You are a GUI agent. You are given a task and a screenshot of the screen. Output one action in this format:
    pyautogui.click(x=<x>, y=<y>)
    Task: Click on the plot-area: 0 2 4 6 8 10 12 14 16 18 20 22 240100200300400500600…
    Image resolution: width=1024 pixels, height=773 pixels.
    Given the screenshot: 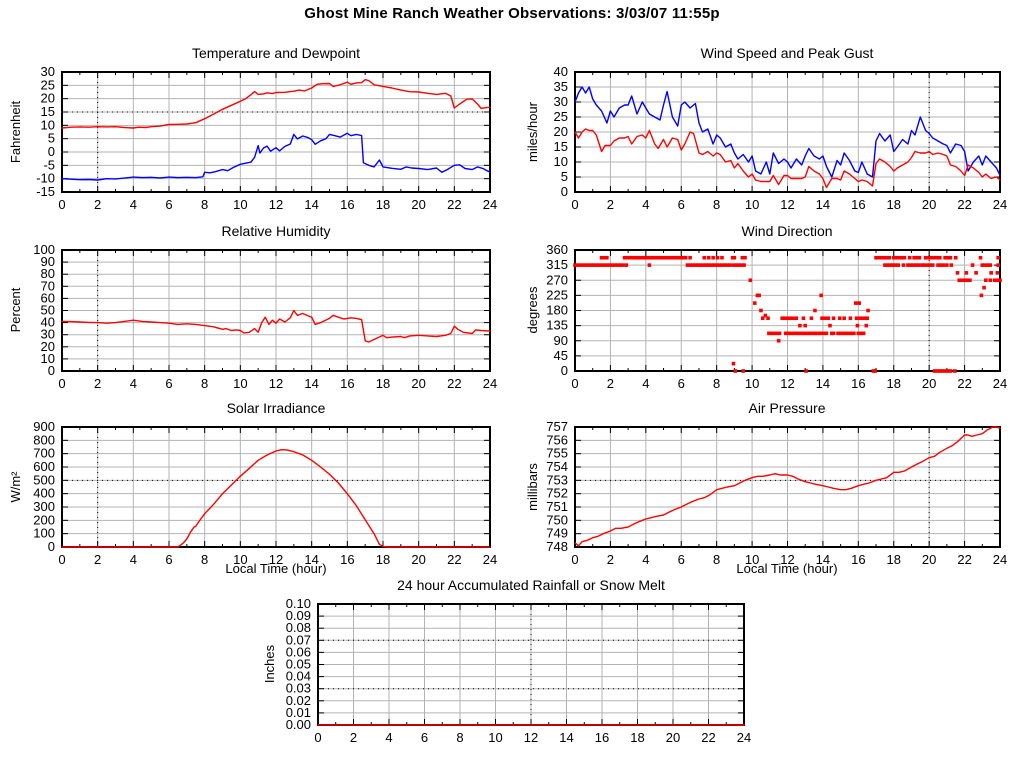 What is the action you would take?
    pyautogui.click(x=265, y=493)
    